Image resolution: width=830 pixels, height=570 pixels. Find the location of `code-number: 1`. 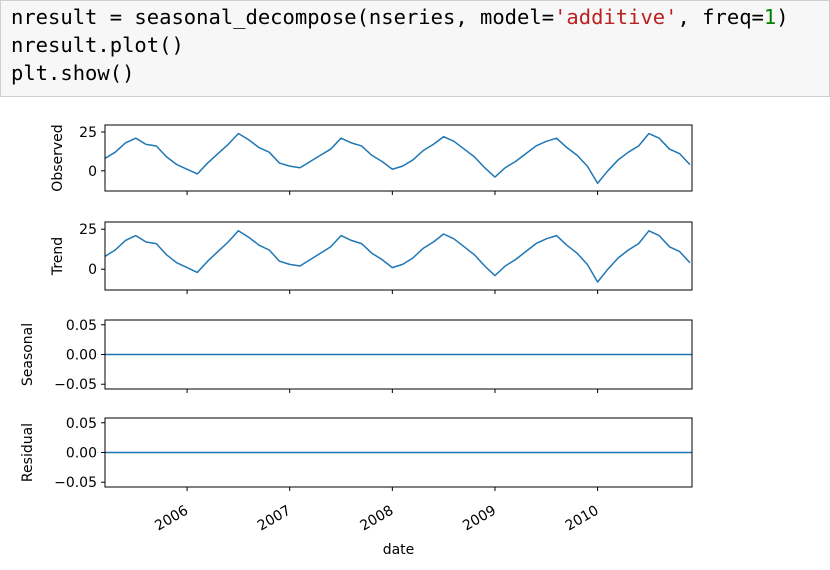

code-number: 1 is located at coordinates (770, 17).